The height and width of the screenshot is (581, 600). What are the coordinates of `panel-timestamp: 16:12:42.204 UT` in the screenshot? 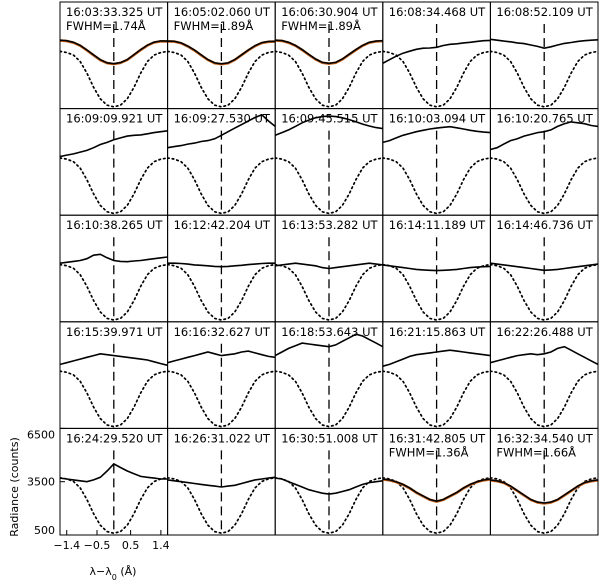 It's located at (222, 225).